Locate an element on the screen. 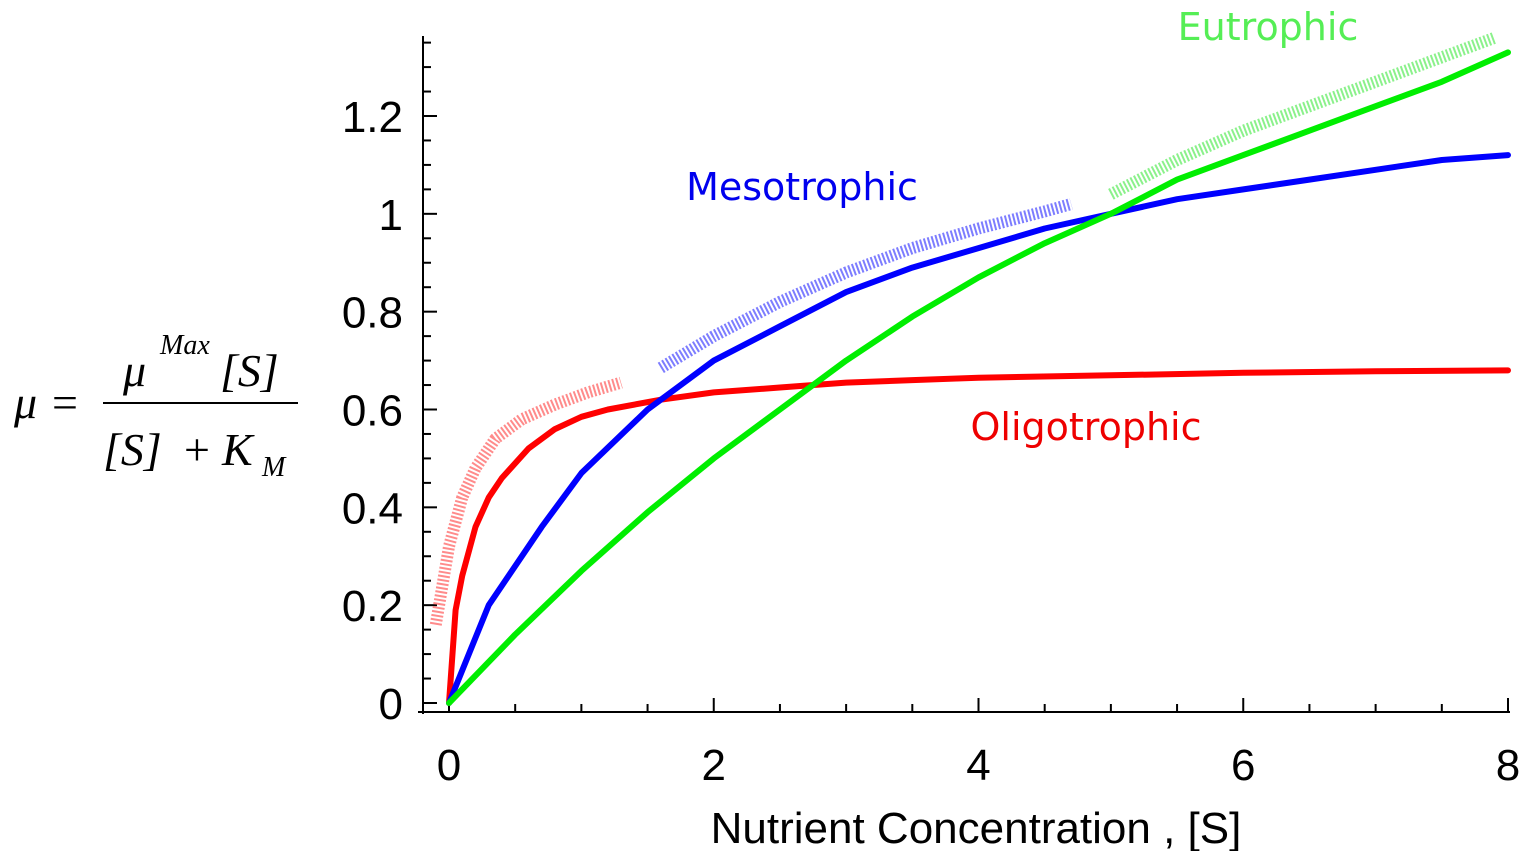 The image size is (1535, 851). formula-denominator-s: [S] is located at coordinates (132, 449).